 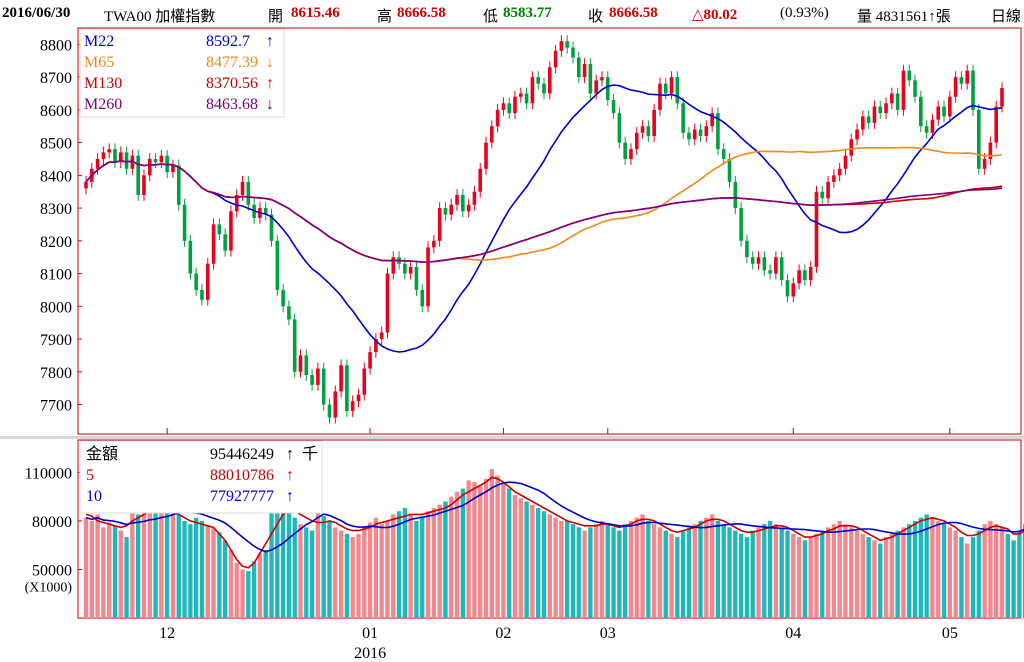 I want to click on header-date: 2016/06/30, so click(x=36, y=13).